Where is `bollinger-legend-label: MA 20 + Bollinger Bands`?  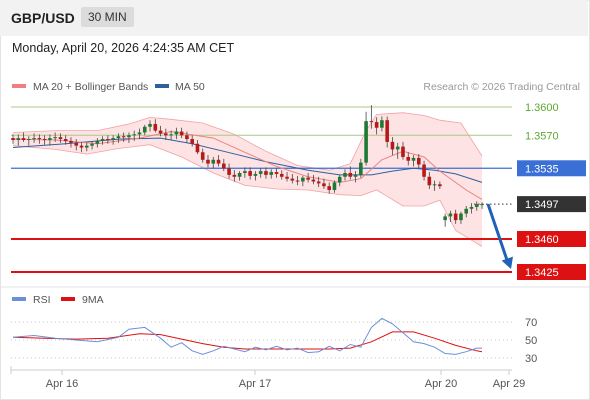 bollinger-legend-label: MA 20 + Bollinger Bands is located at coordinates (90, 87).